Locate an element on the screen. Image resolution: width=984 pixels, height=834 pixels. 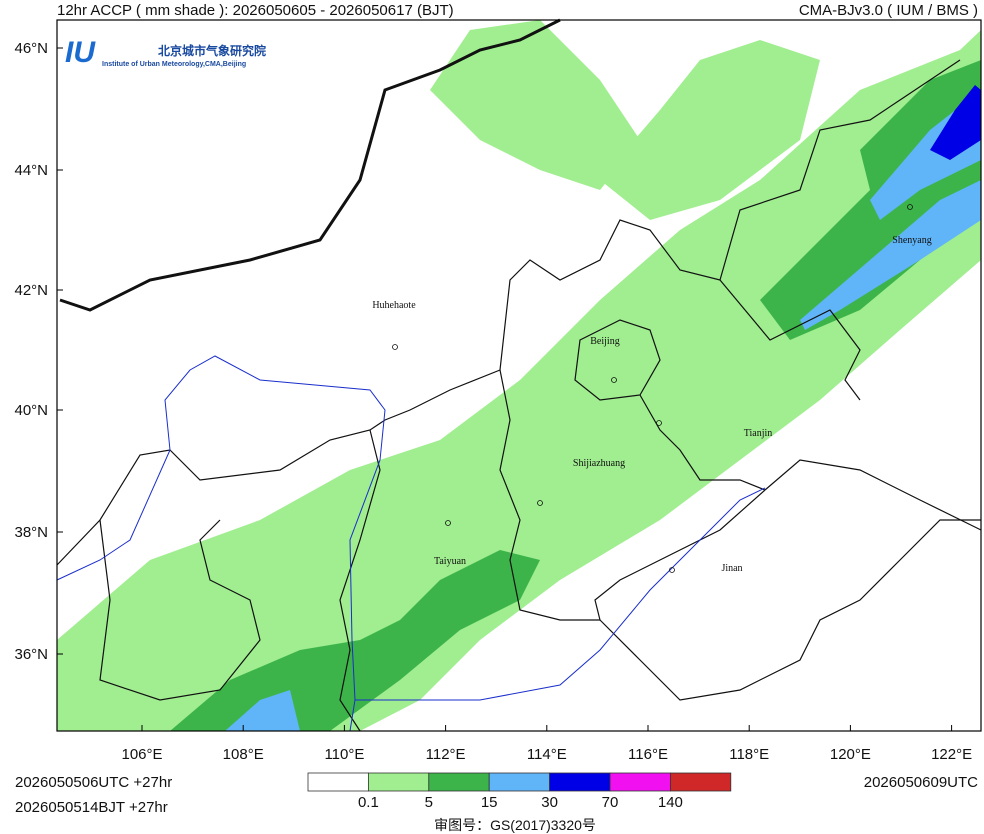
lon-label: 108°E is located at coordinates (243, 754).